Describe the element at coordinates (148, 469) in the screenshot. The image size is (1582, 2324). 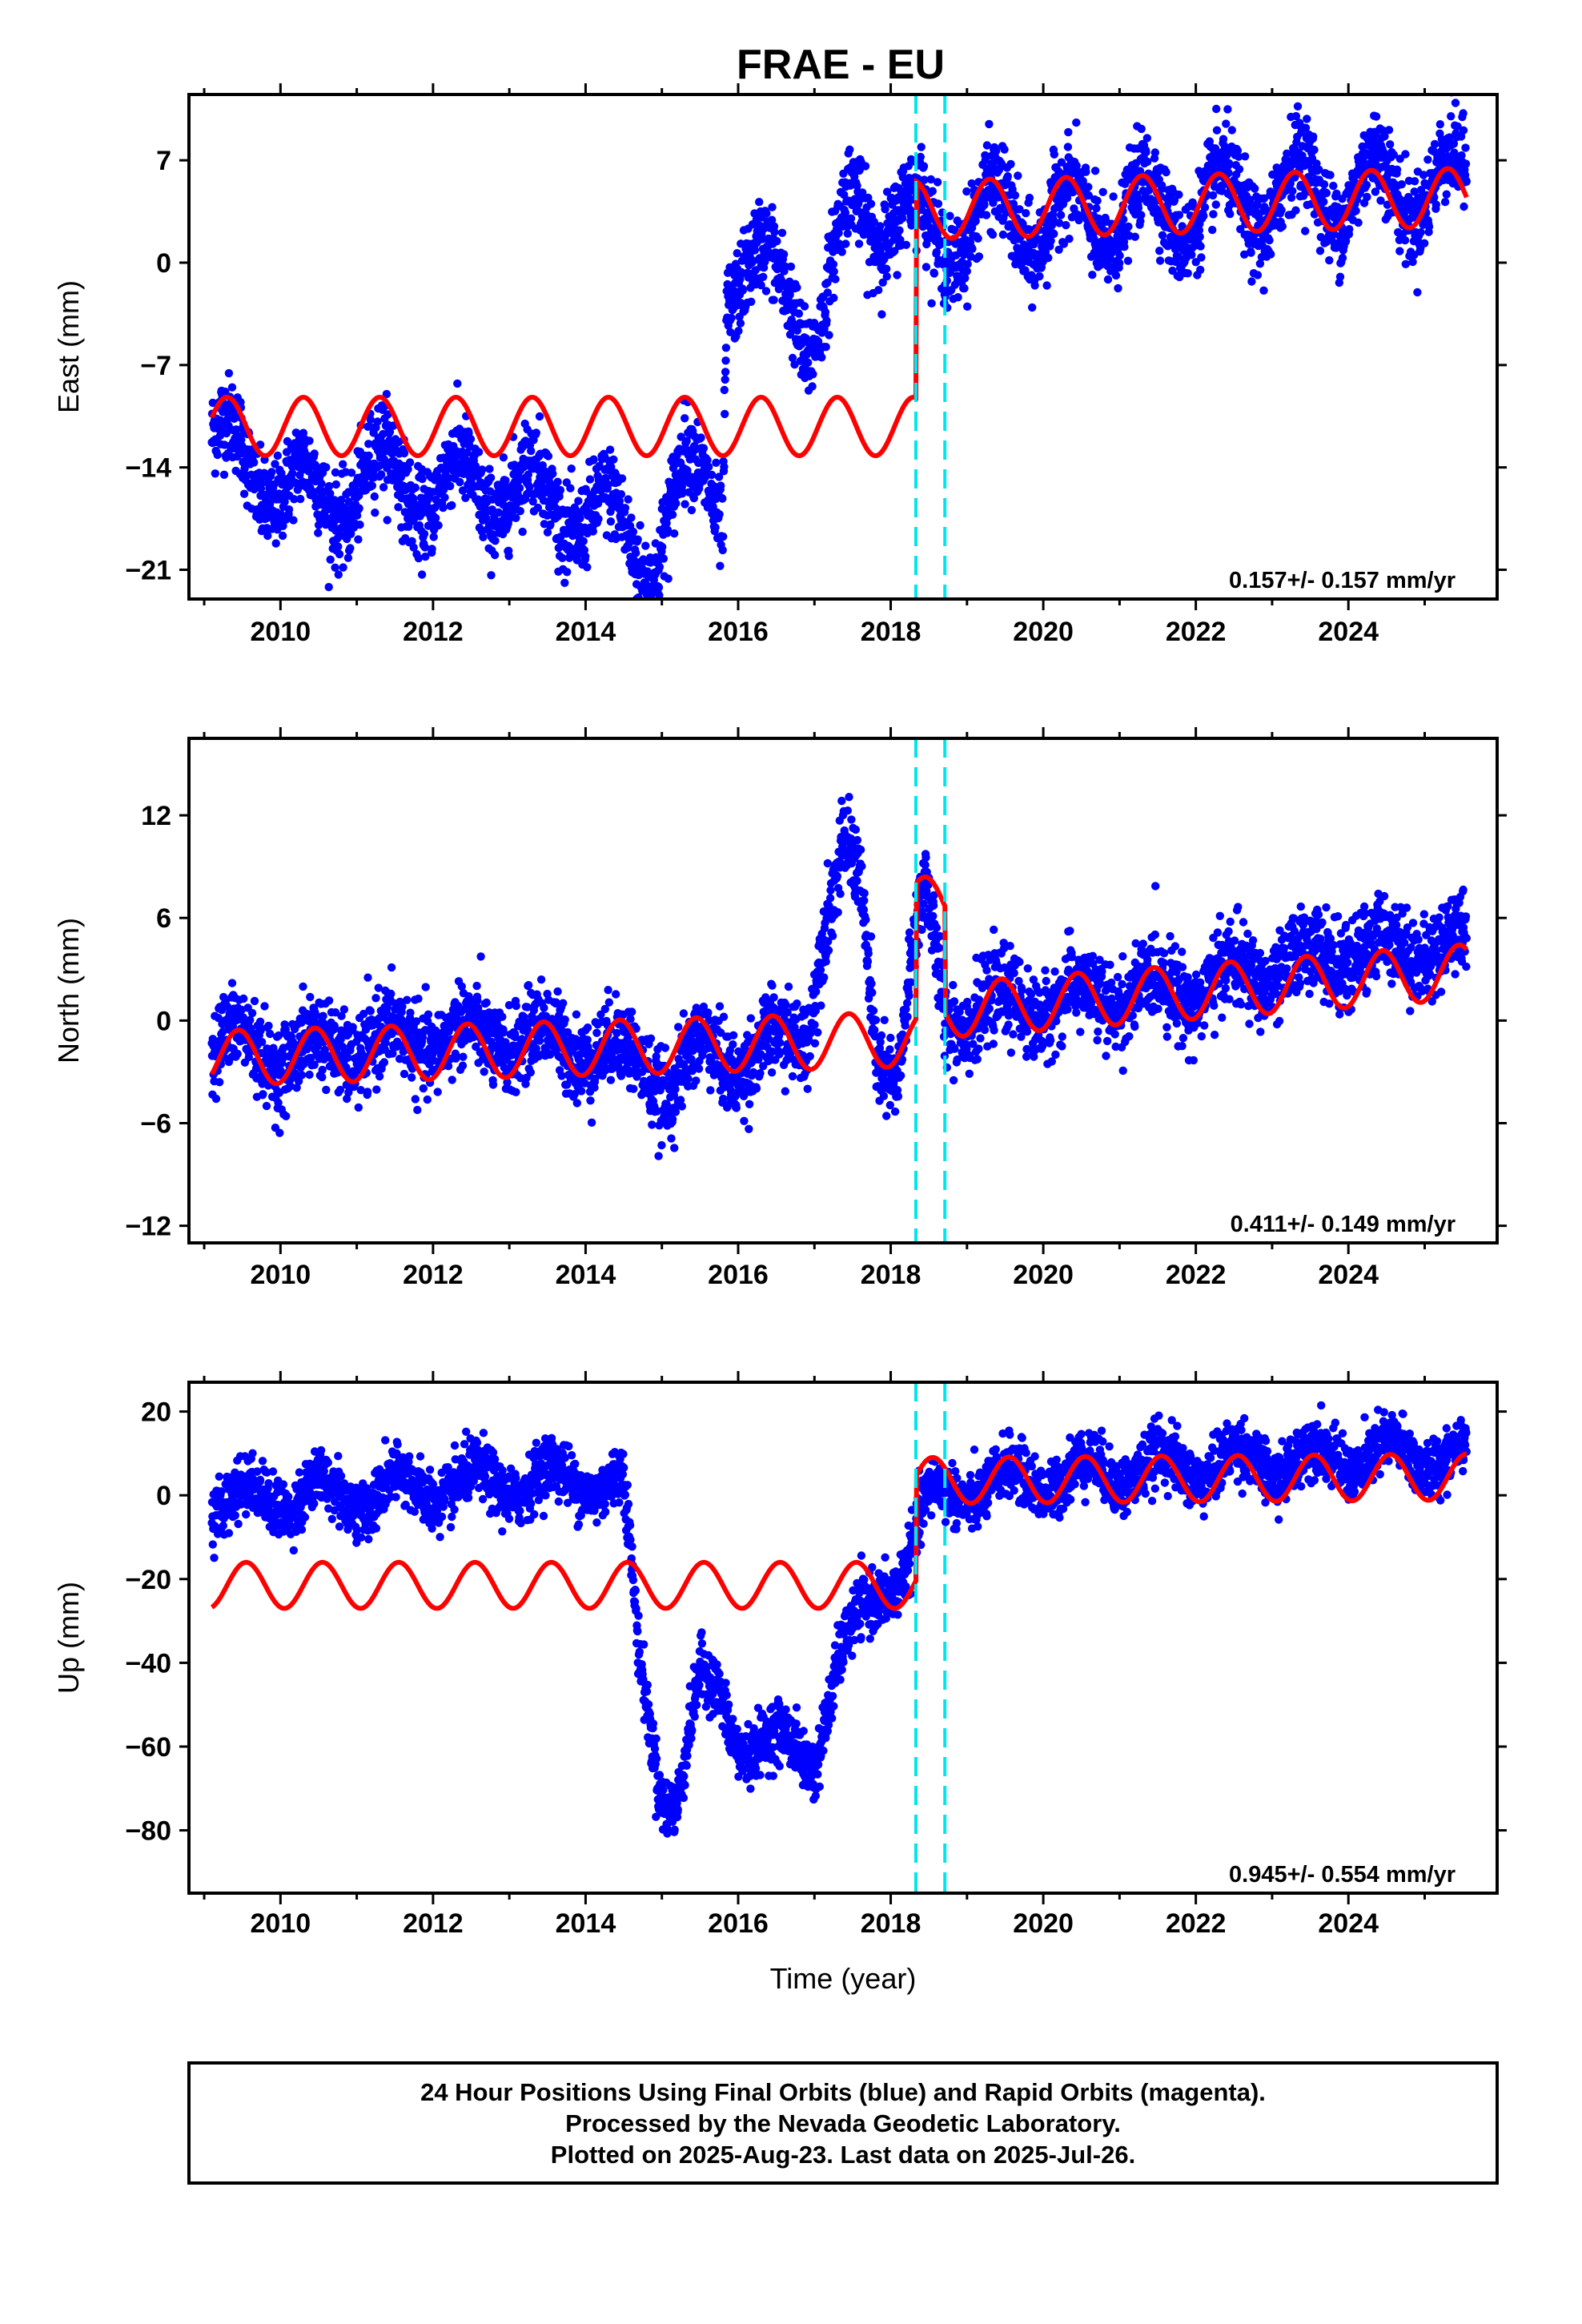
I see `y-tick-label: −14` at that location.